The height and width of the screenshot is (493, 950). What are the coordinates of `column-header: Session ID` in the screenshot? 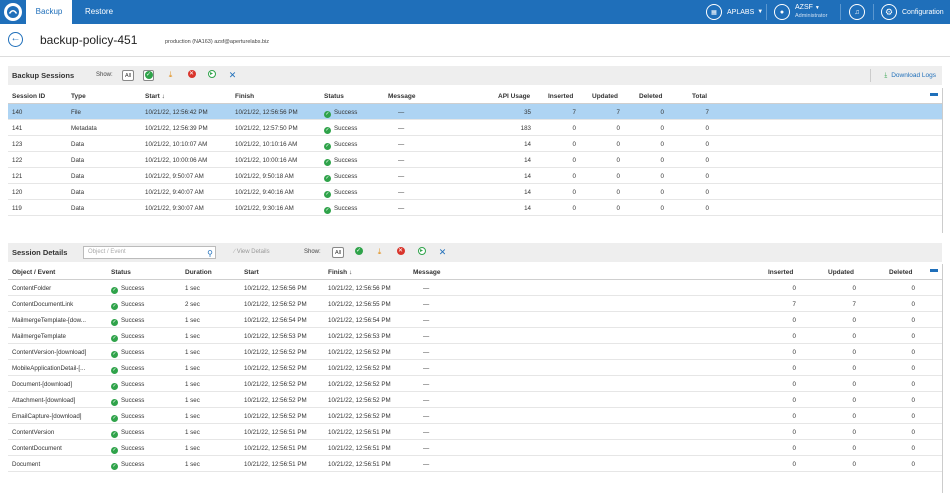 It's located at (29, 96).